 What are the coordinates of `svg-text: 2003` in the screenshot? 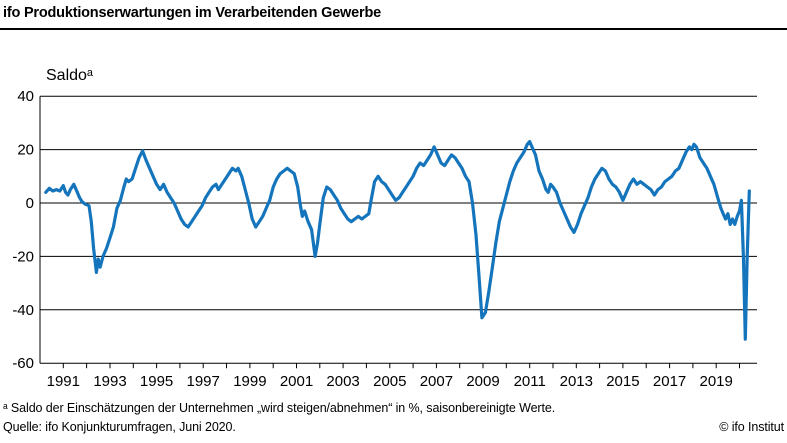 It's located at (342, 381).